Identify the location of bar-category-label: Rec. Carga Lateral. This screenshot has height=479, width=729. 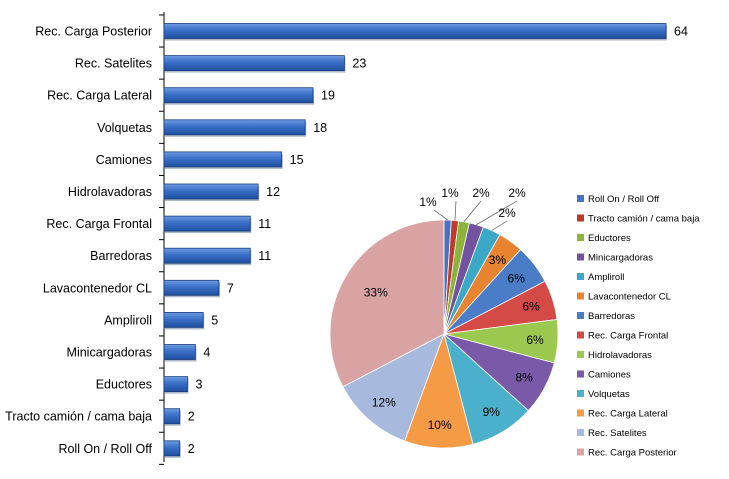
(99, 96).